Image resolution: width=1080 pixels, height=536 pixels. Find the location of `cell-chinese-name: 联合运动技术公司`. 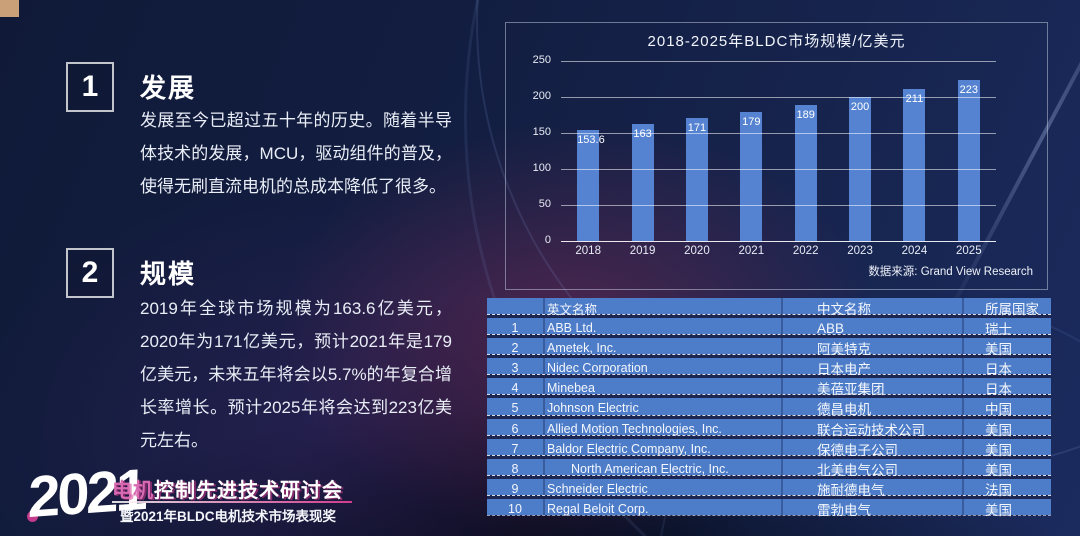

cell-chinese-name: 联合运动技术公司 is located at coordinates (871, 430).